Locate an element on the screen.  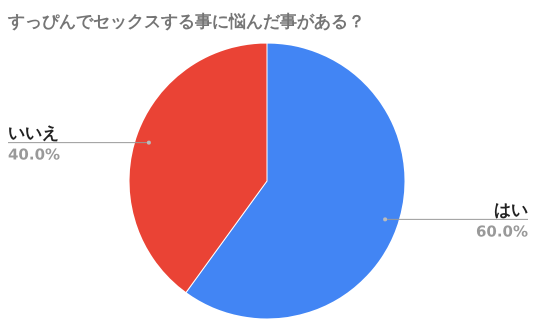
slice-label: はい is located at coordinates (511, 210).